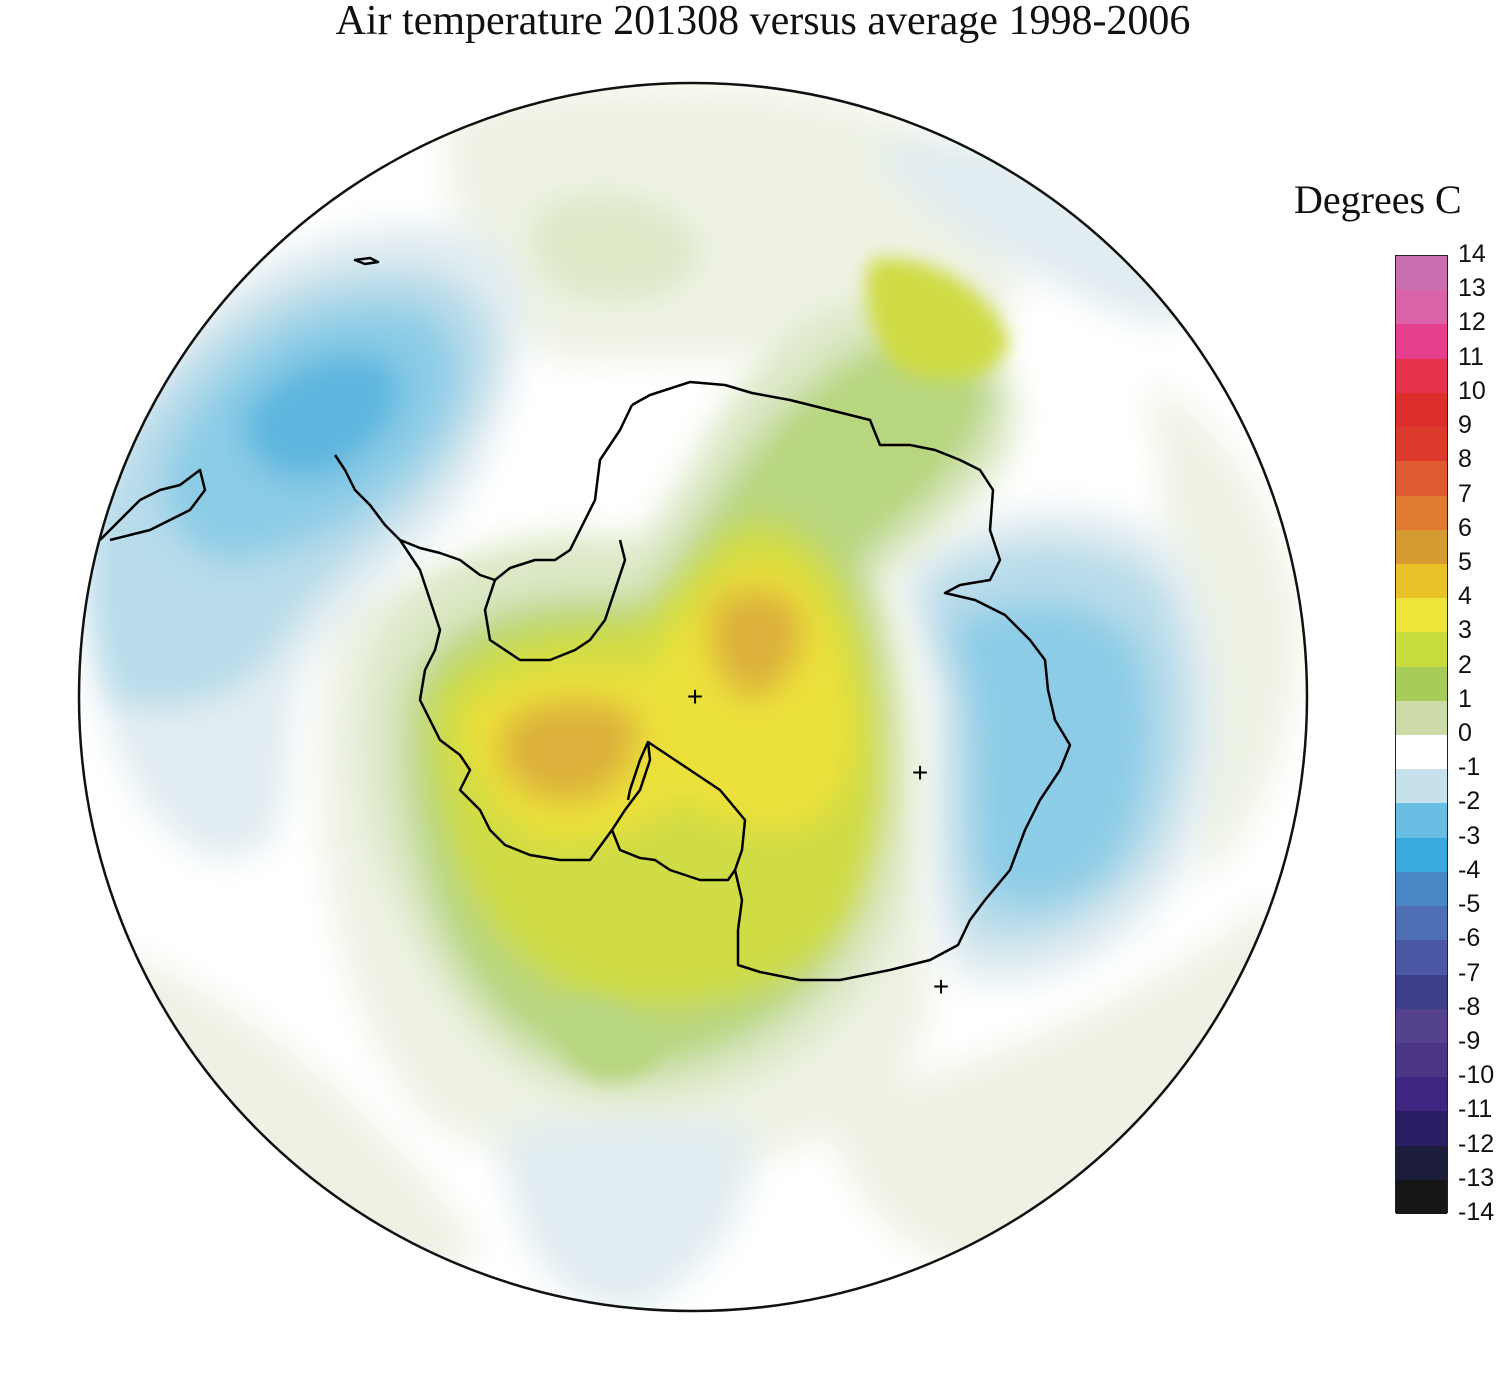 This screenshot has height=1378, width=1500. Describe the element at coordinates (941, 986) in the screenshot. I see `station-marker-southeast: +` at that location.